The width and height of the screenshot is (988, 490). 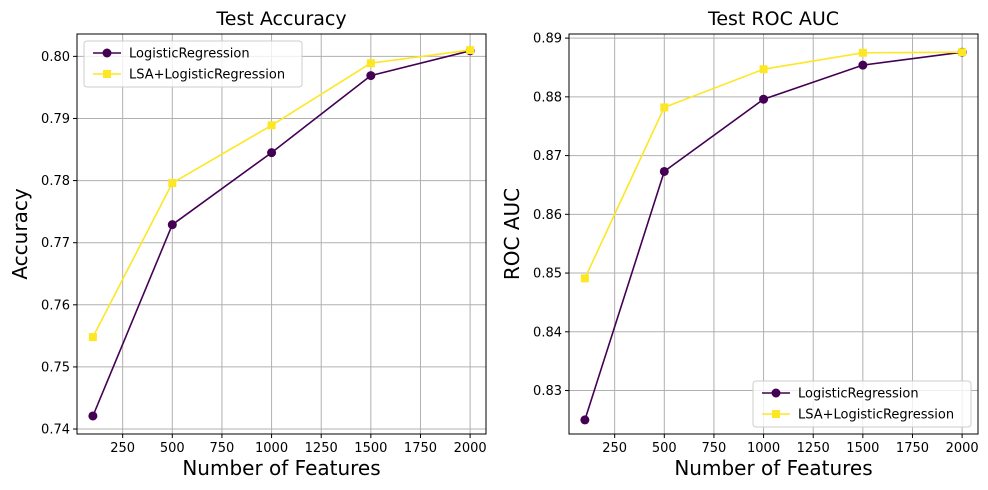 What do you see at coordinates (547, 215) in the screenshot?
I see `y-tick-label: 0.86` at bounding box center [547, 215].